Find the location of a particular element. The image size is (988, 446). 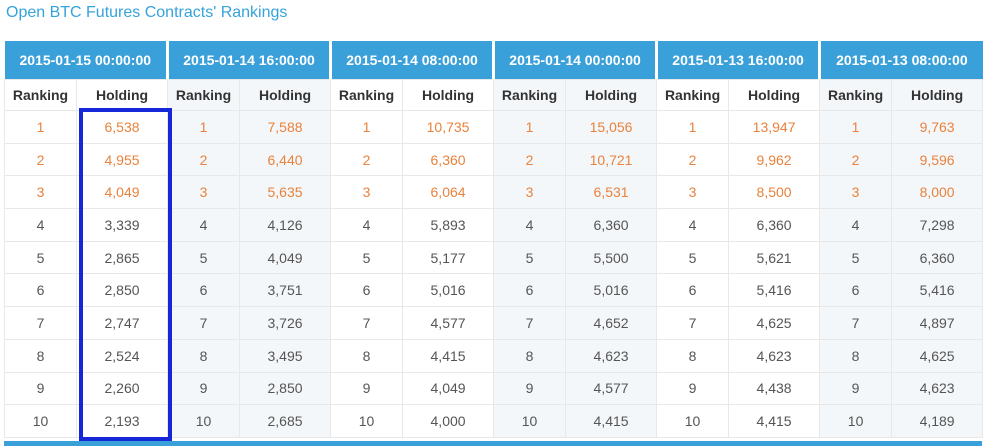

holding-cell: 5,635 is located at coordinates (285, 192).